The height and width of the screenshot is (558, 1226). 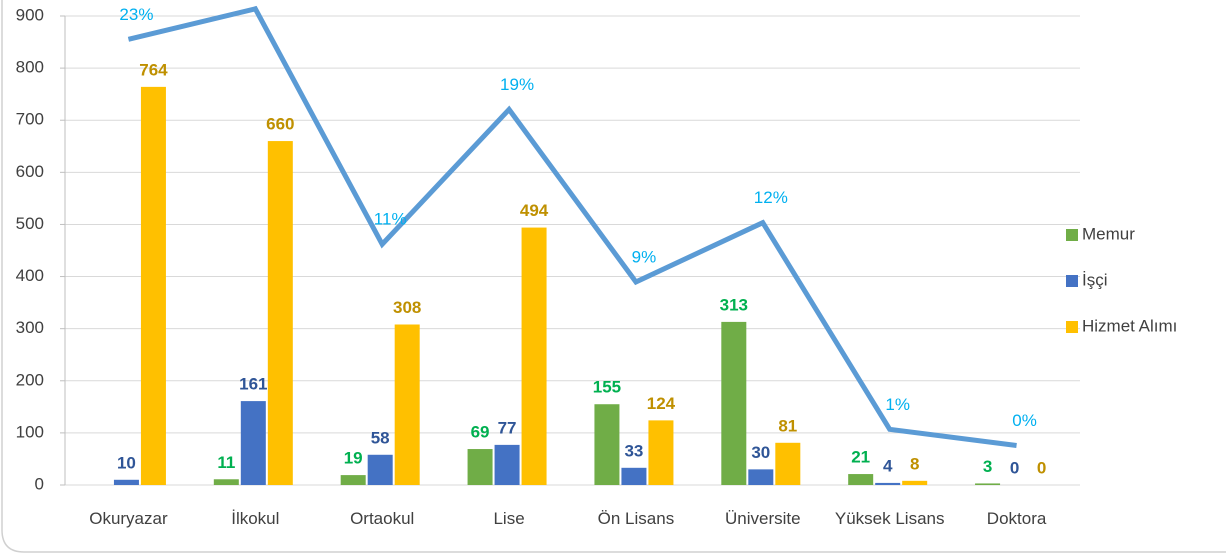 What do you see at coordinates (734, 304) in the screenshot?
I see `data-label: 313` at bounding box center [734, 304].